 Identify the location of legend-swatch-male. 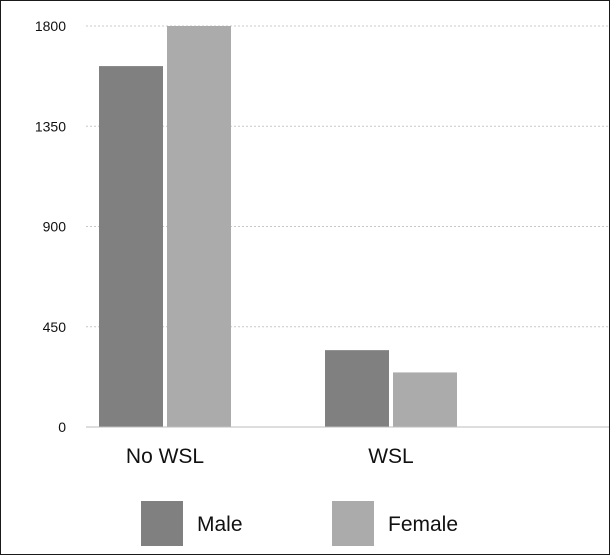
(162, 523).